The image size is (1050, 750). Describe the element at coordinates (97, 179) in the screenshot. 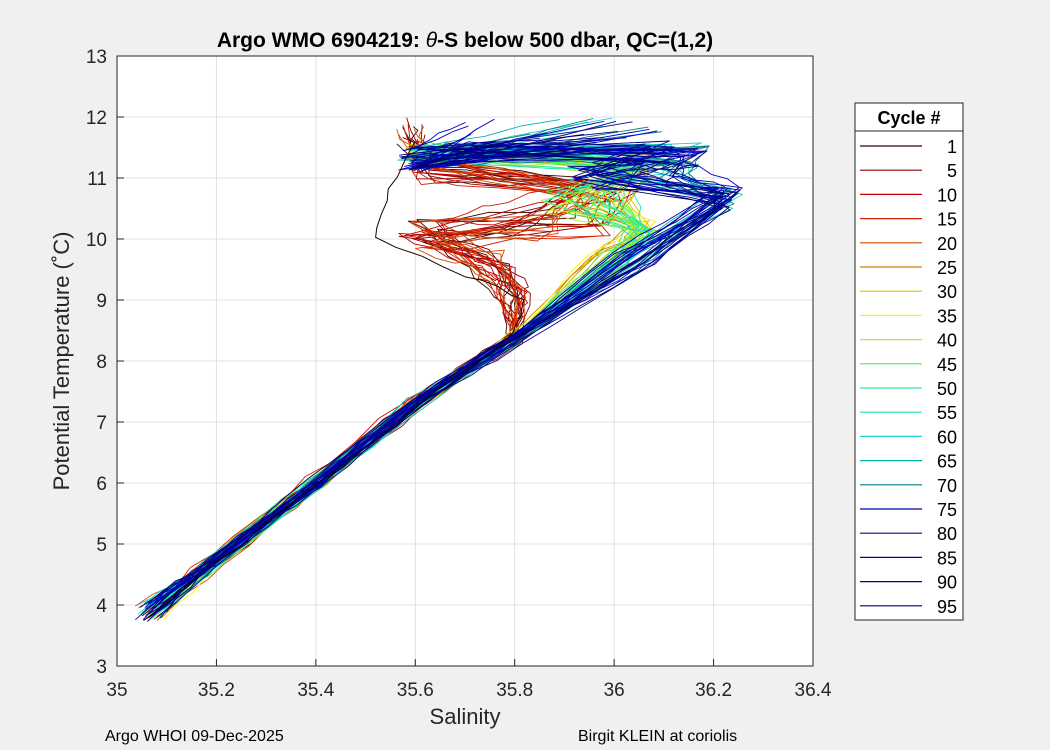

I see `y-tick-label: 11` at that location.